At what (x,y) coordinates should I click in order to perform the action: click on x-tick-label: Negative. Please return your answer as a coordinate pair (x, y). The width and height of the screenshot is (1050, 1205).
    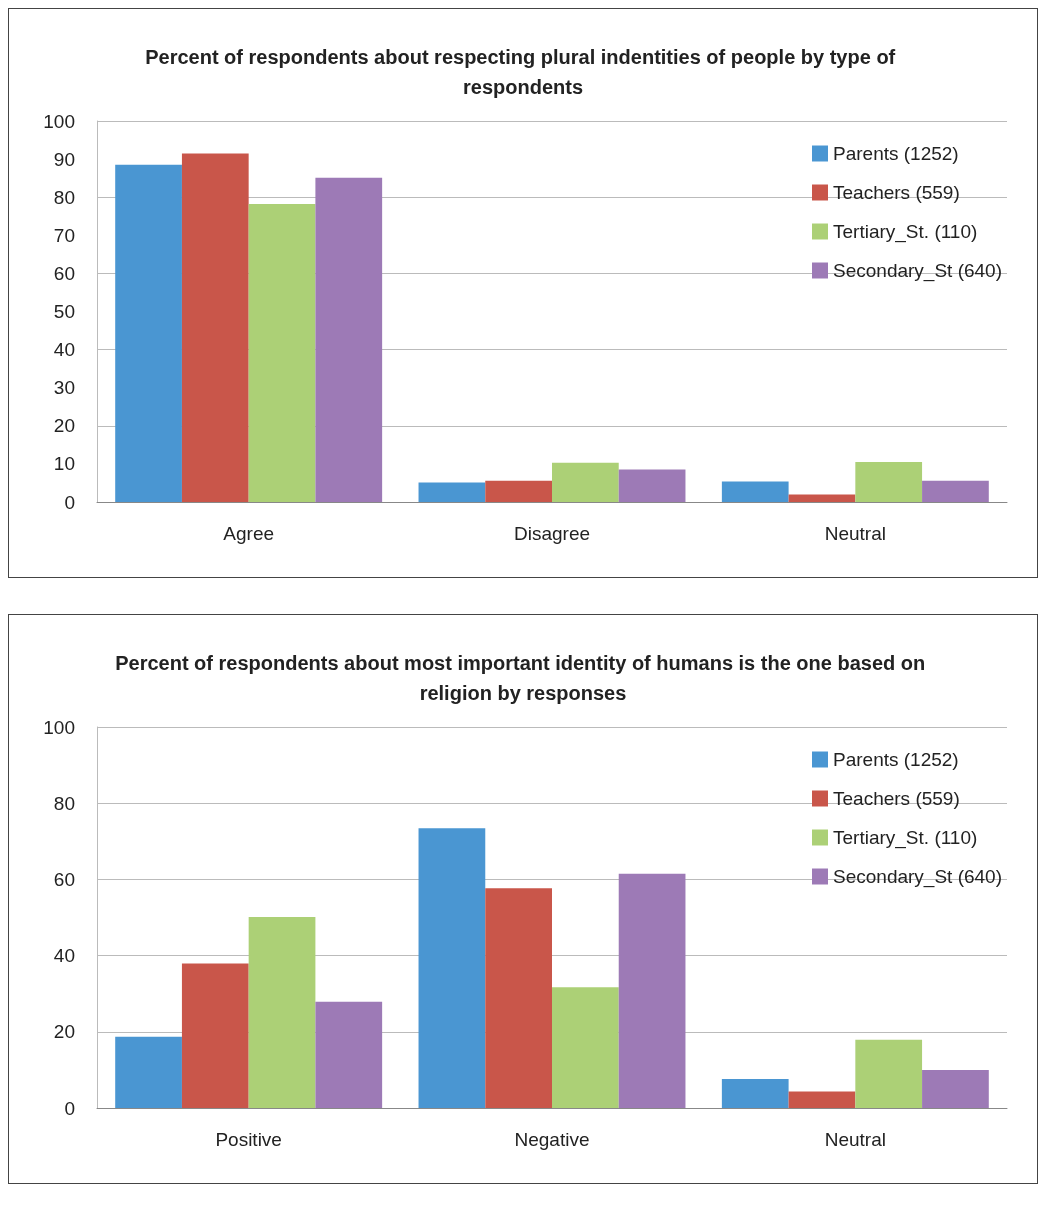
    Looking at the image, I should click on (552, 1139).